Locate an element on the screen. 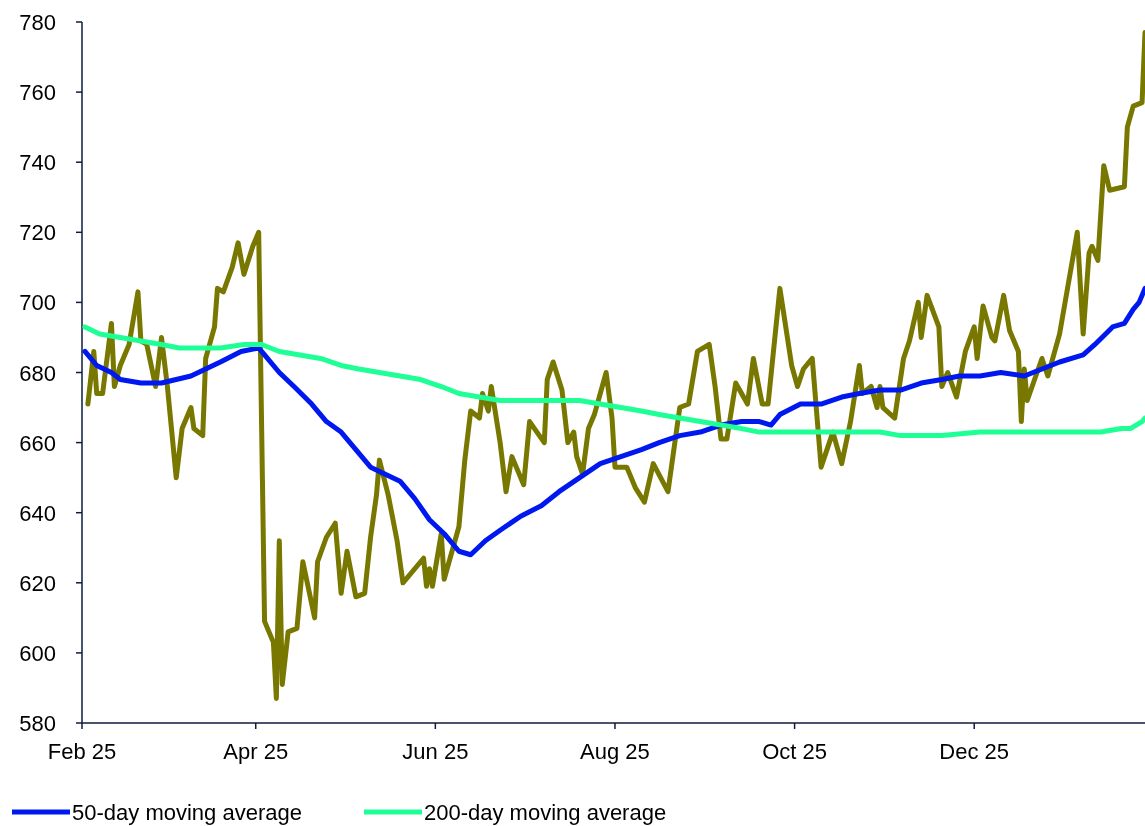  y-tick-label: 580 is located at coordinates (37, 723).